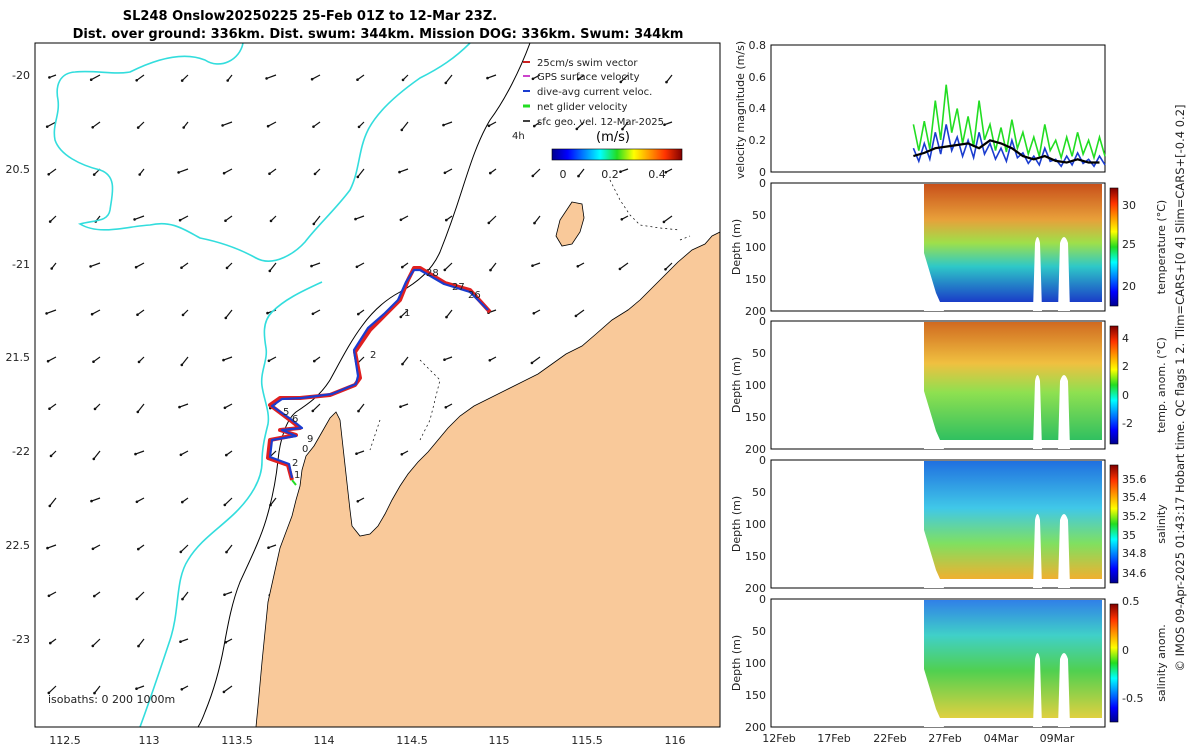 The width and height of the screenshot is (1200, 754). What do you see at coordinates (740, 110) in the screenshot?
I see `velocity-ylabel: velocity magnitude (m/s)` at bounding box center [740, 110].